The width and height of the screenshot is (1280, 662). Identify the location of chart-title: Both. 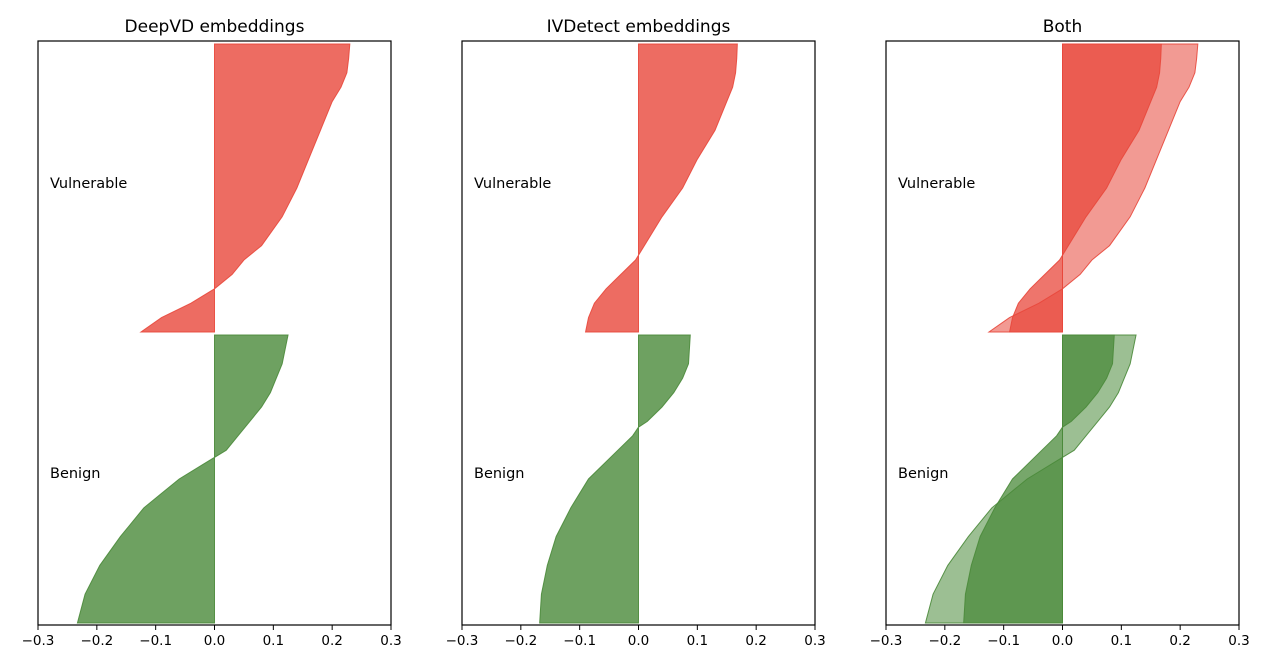
(1063, 27).